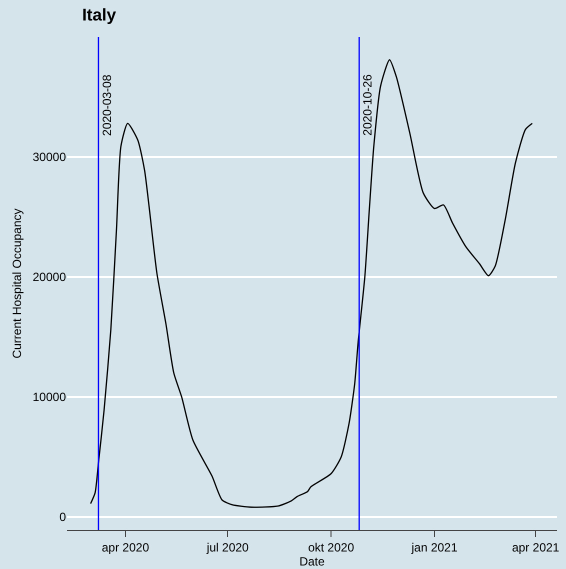 This screenshot has width=566, height=569. Describe the element at coordinates (331, 547) in the screenshot. I see `x-tick-label: okt 2020` at that location.